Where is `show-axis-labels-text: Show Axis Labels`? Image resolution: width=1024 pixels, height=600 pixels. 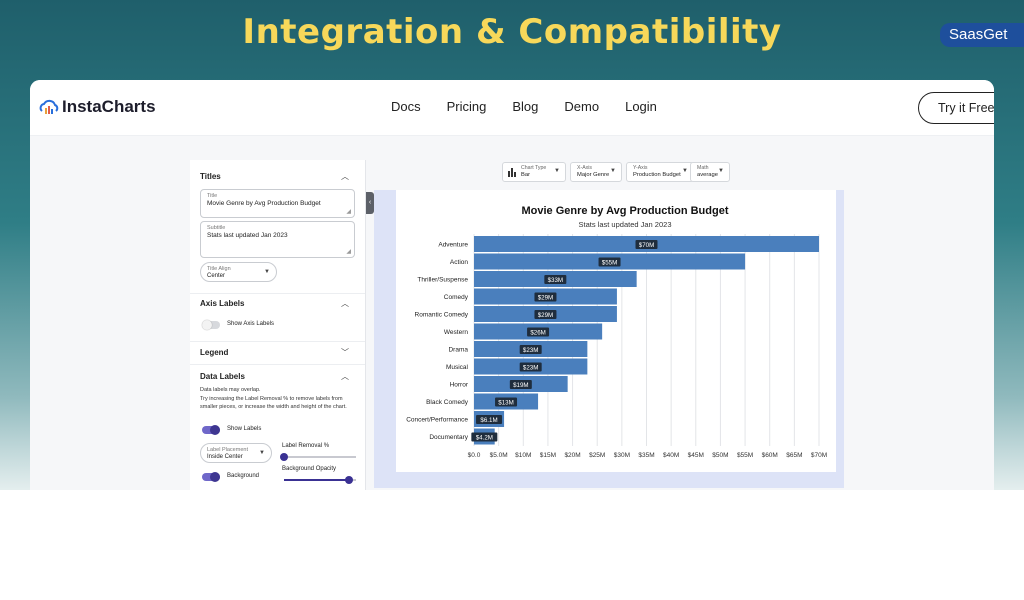 show-axis-labels-text: Show Axis Labels is located at coordinates (251, 324).